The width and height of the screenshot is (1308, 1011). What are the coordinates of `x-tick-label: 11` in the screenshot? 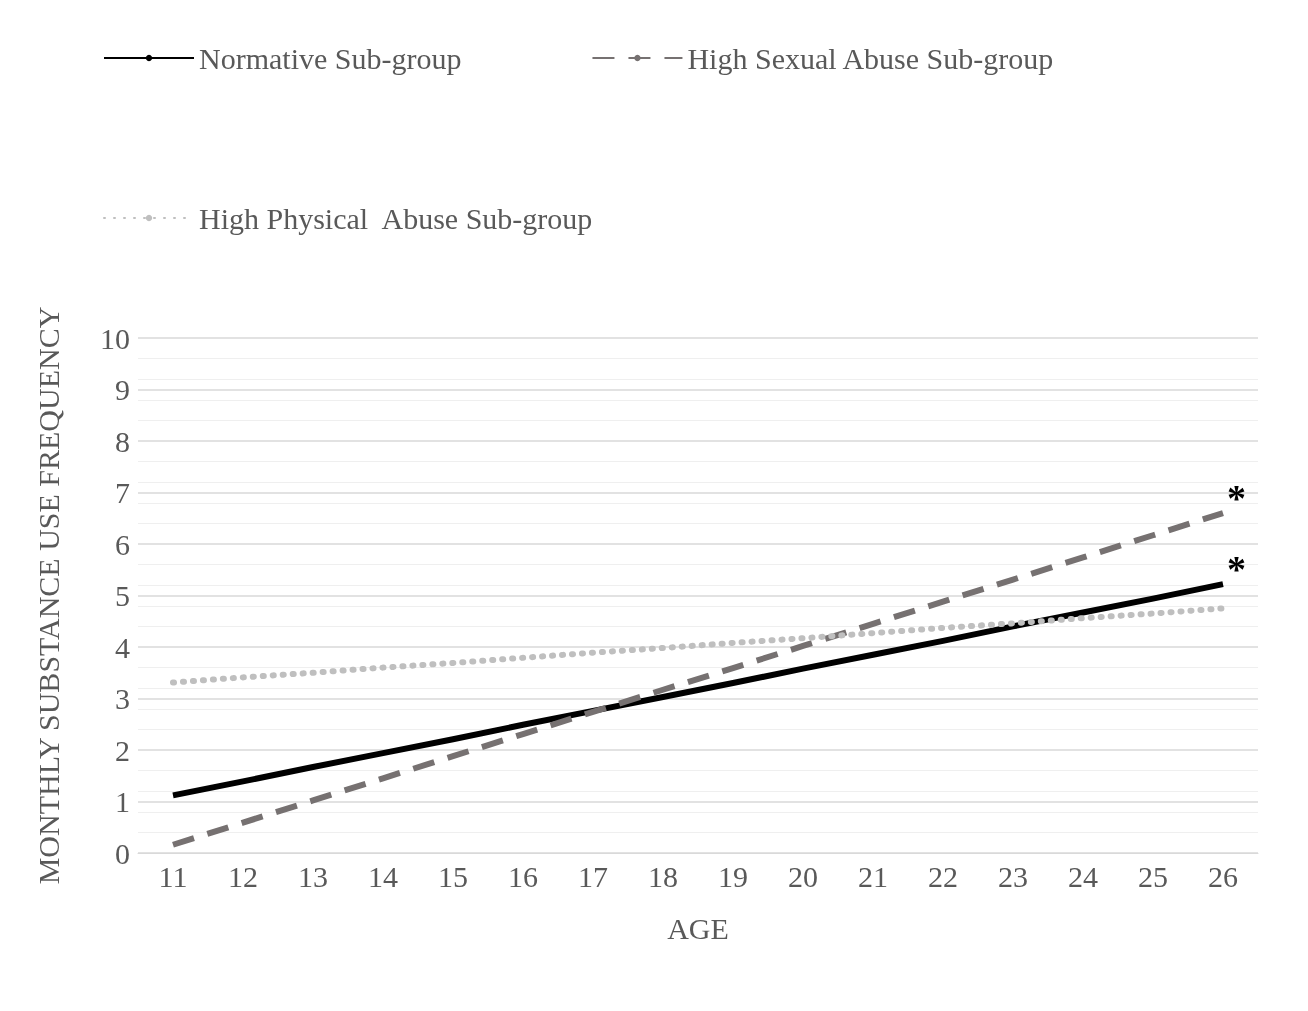 It's located at (173, 876).